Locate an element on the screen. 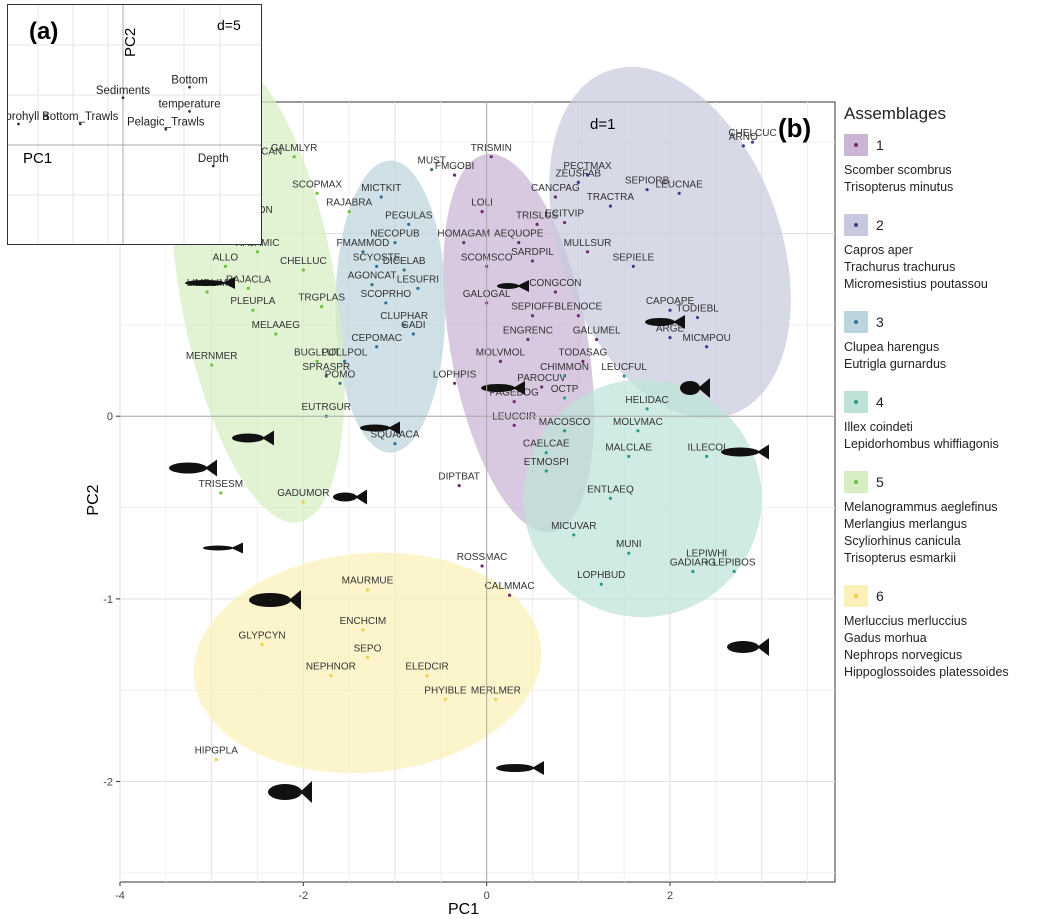 This screenshot has height=923, width=1039. species-label: LEPIWHI is located at coordinates (706, 553).